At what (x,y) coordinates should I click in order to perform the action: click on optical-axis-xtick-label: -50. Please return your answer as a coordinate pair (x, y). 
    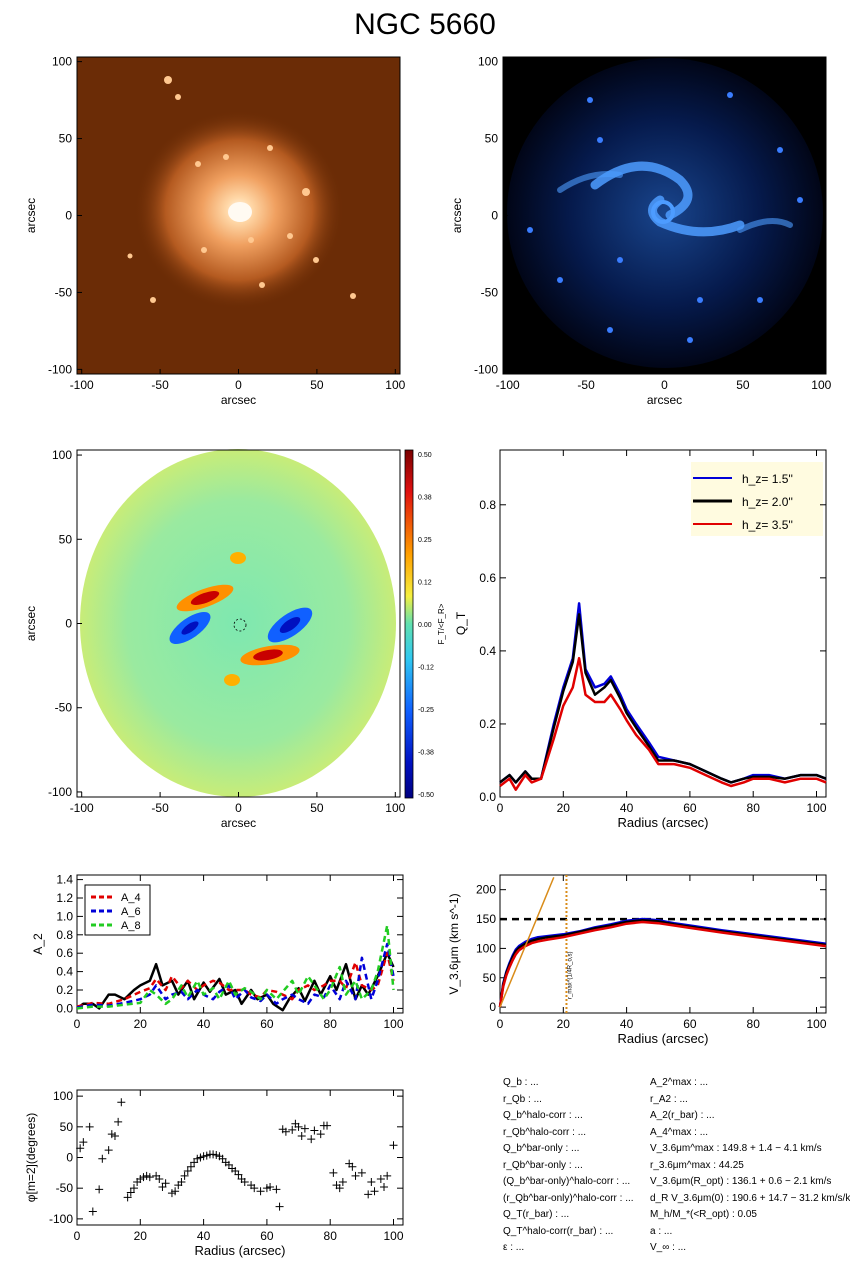
    Looking at the image, I should click on (160, 385).